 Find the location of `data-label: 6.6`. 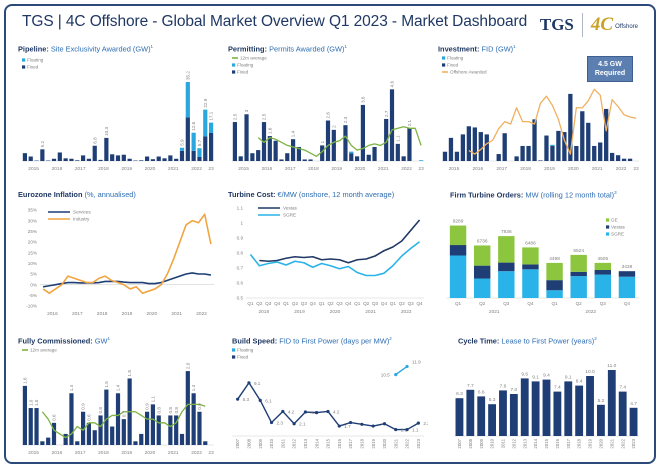

data-label: 6.6 is located at coordinates (481, 392).